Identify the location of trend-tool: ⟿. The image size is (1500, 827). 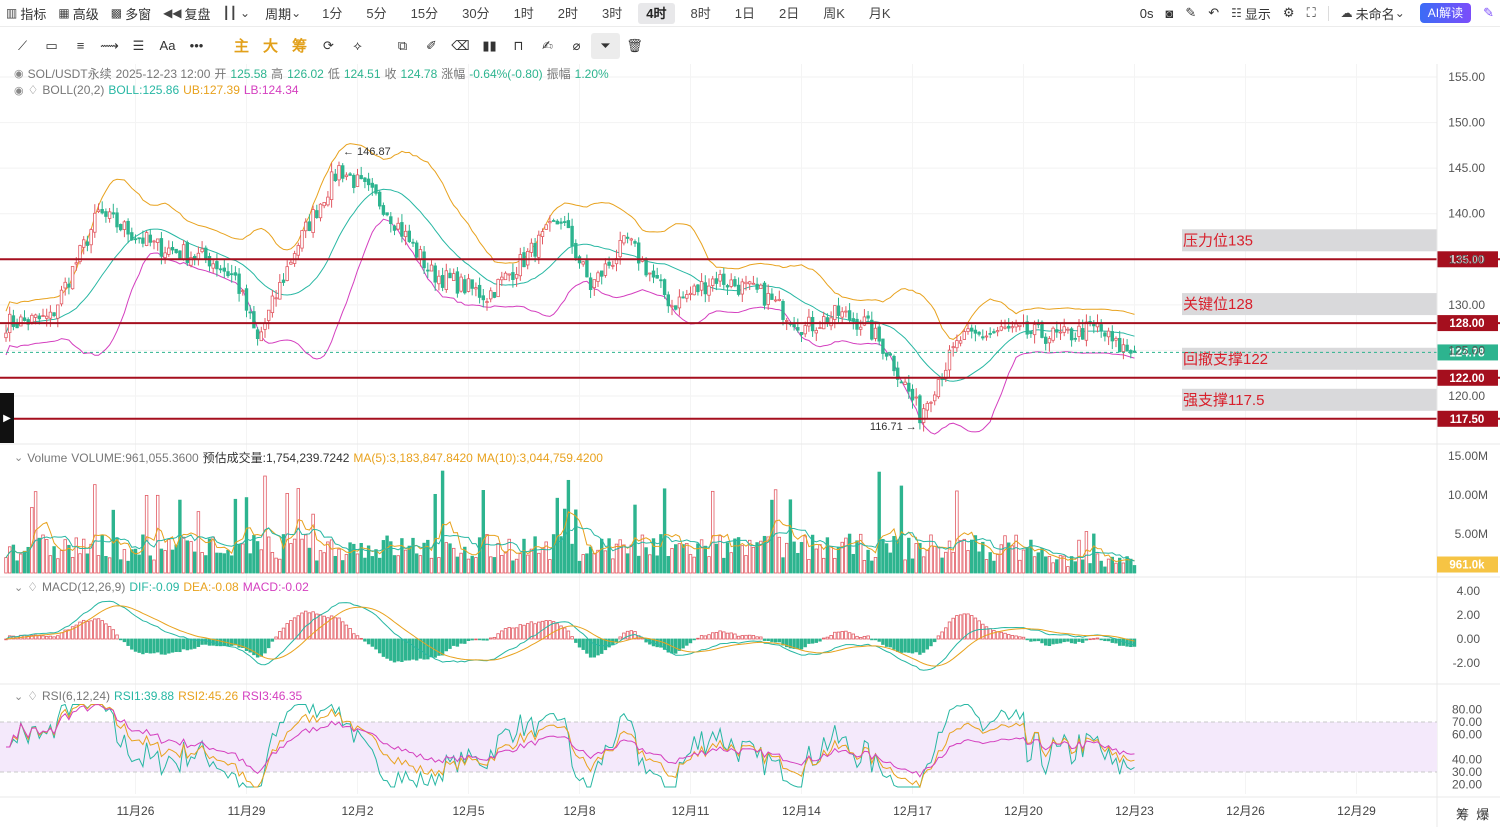
(109, 46).